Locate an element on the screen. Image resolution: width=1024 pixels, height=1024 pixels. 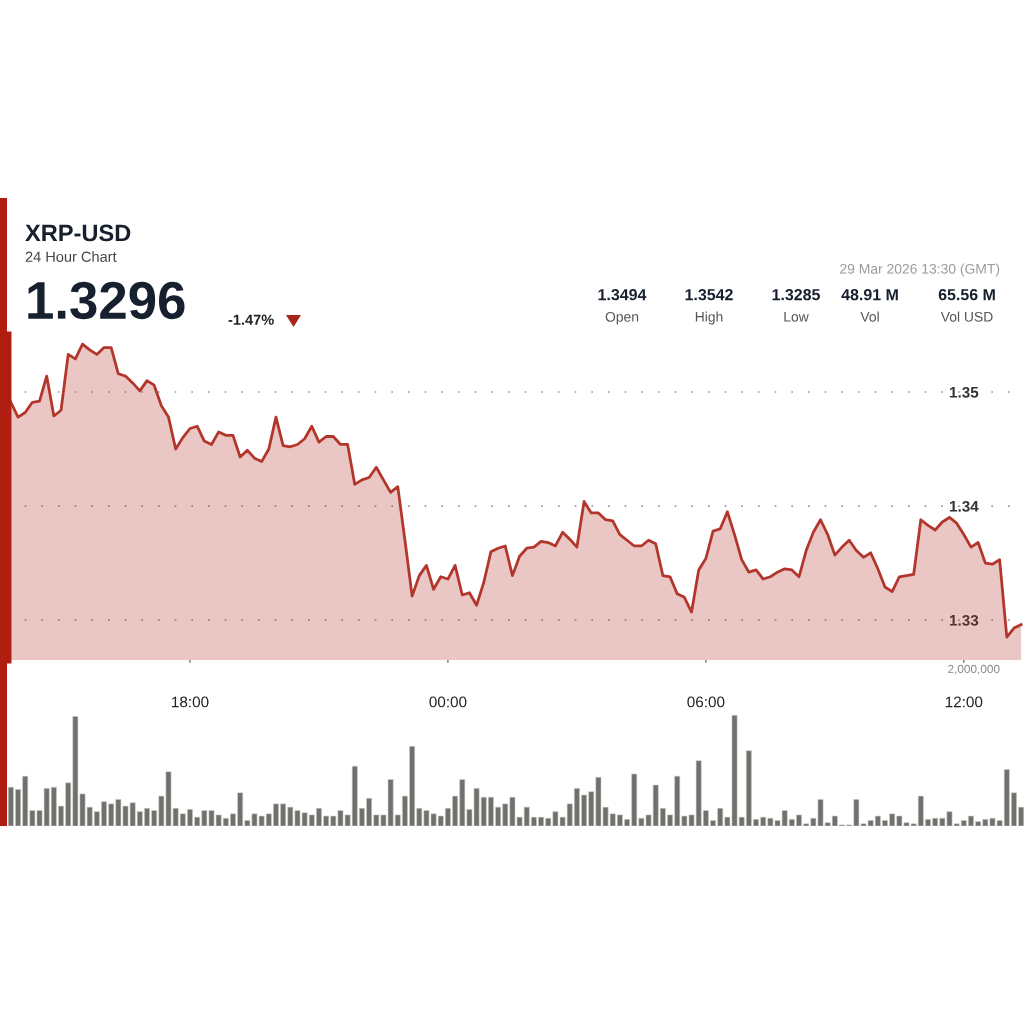
x-tick-label: 00:00 is located at coordinates (448, 702).